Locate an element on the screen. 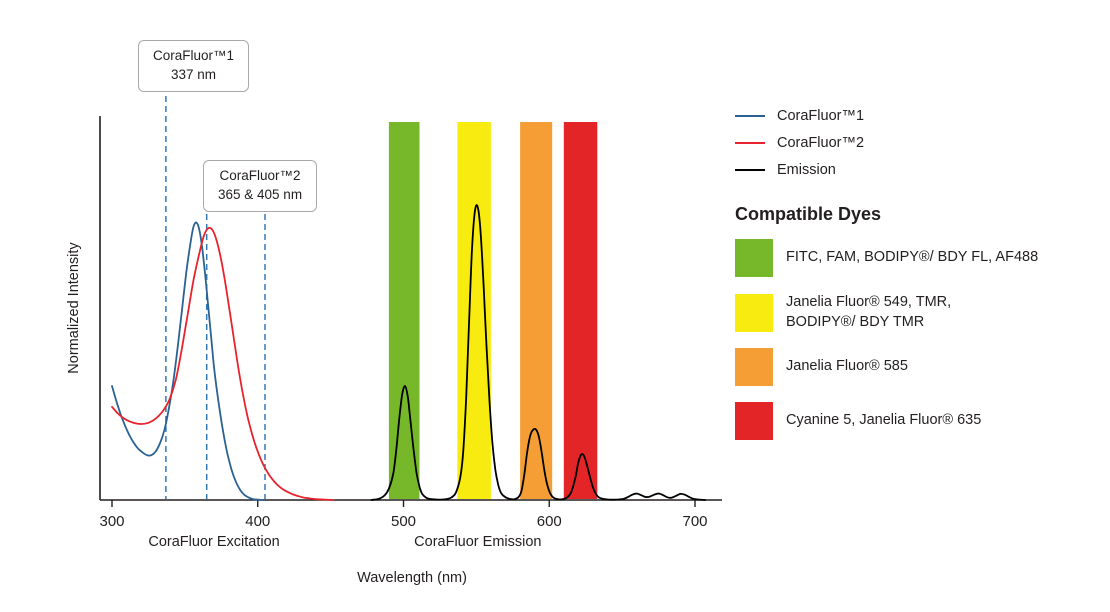 The image size is (1110, 612). filter-band-orange is located at coordinates (536, 310).